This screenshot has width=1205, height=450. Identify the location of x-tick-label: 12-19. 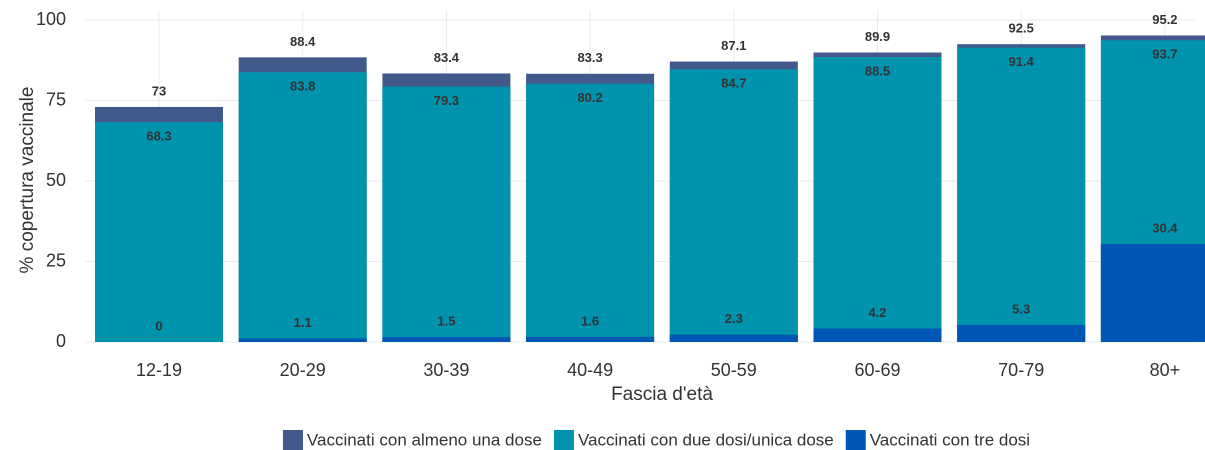
(159, 370).